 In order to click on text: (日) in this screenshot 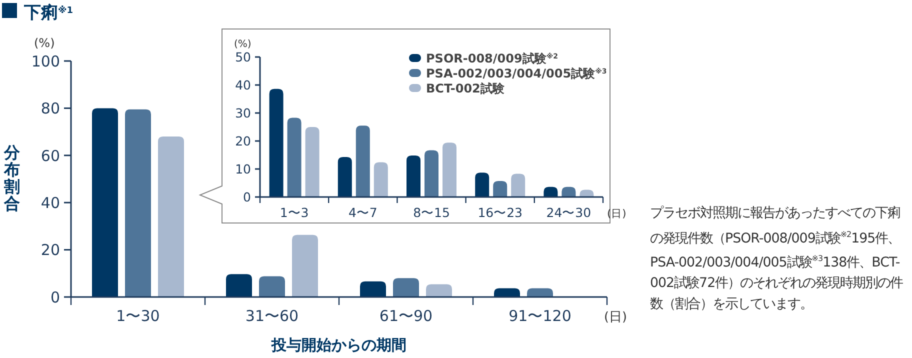, I will do `click(615, 317)`.